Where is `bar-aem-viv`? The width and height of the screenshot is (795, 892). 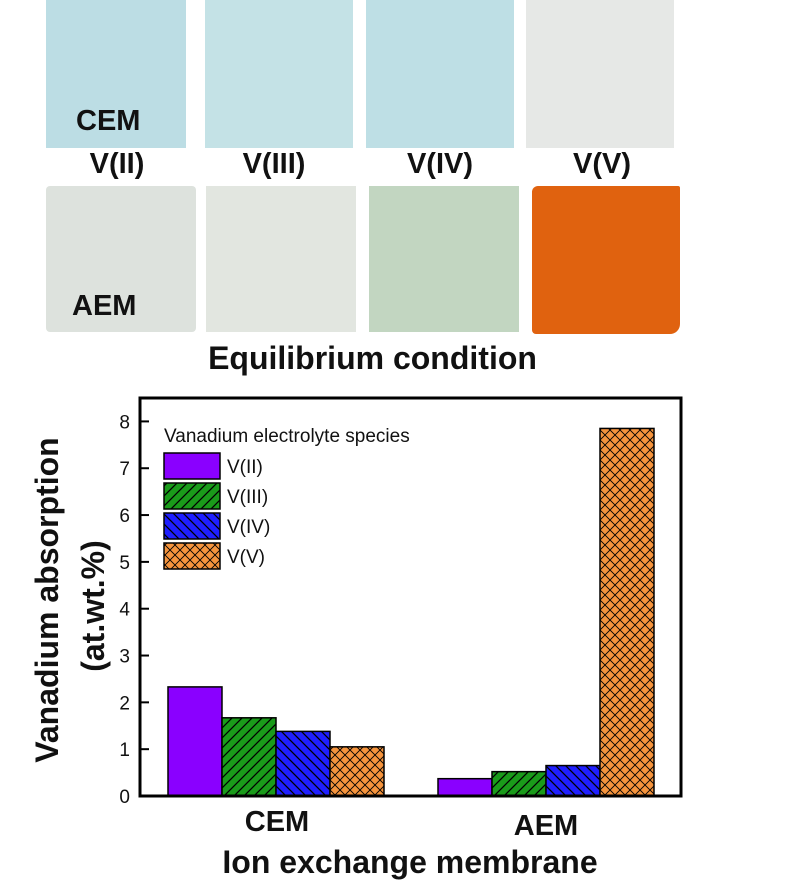 bar-aem-viv is located at coordinates (573, 780).